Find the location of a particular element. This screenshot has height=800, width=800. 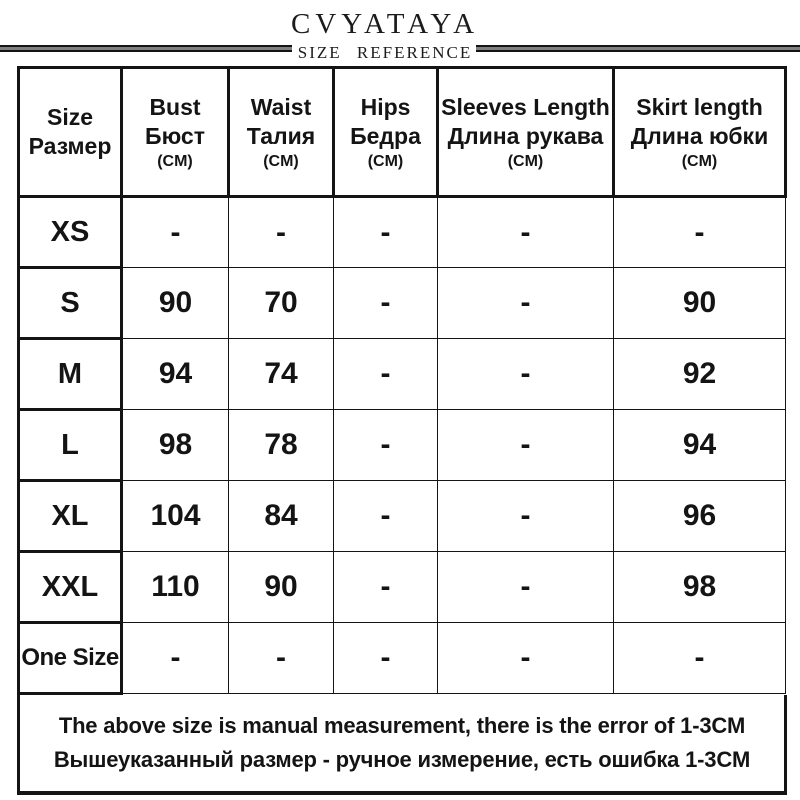

cell-skirt-length: 92 is located at coordinates (699, 374).